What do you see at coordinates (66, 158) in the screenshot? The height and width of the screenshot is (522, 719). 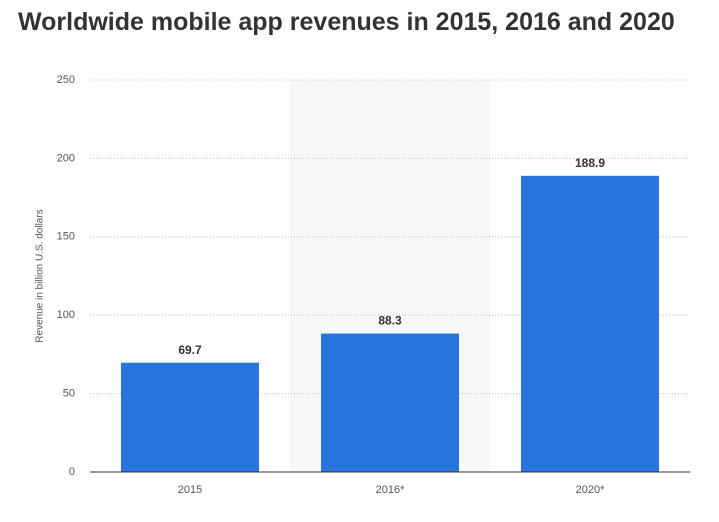 I see `y-tick-label: 200` at bounding box center [66, 158].